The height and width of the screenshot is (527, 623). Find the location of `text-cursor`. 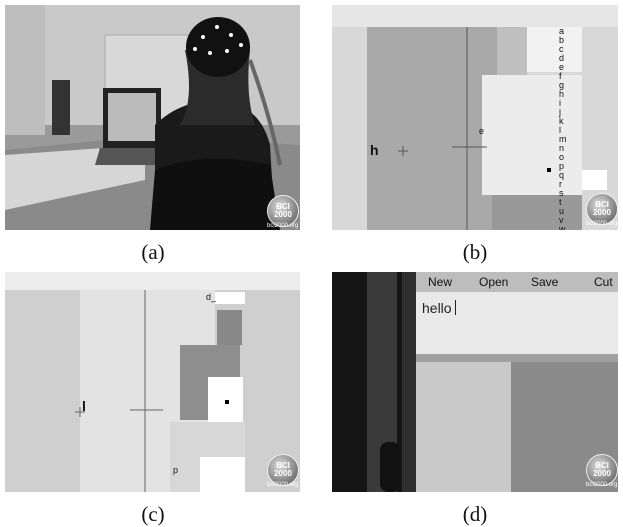

text-cursor is located at coordinates (455, 307).